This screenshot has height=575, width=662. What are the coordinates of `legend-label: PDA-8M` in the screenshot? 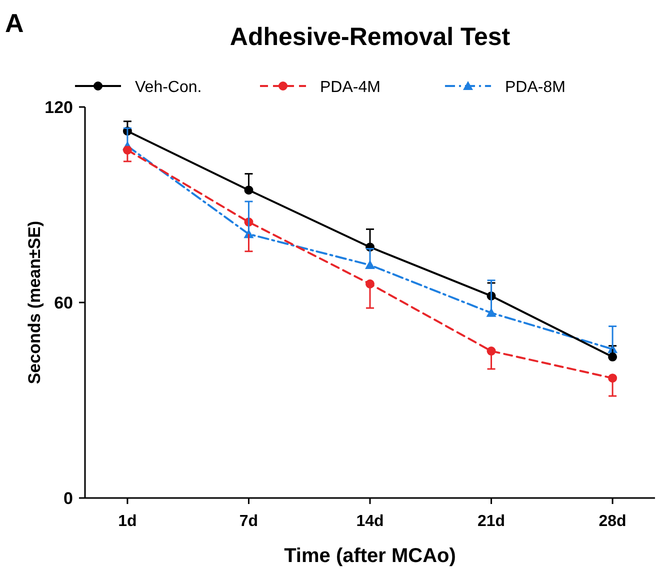 It's located at (535, 87).